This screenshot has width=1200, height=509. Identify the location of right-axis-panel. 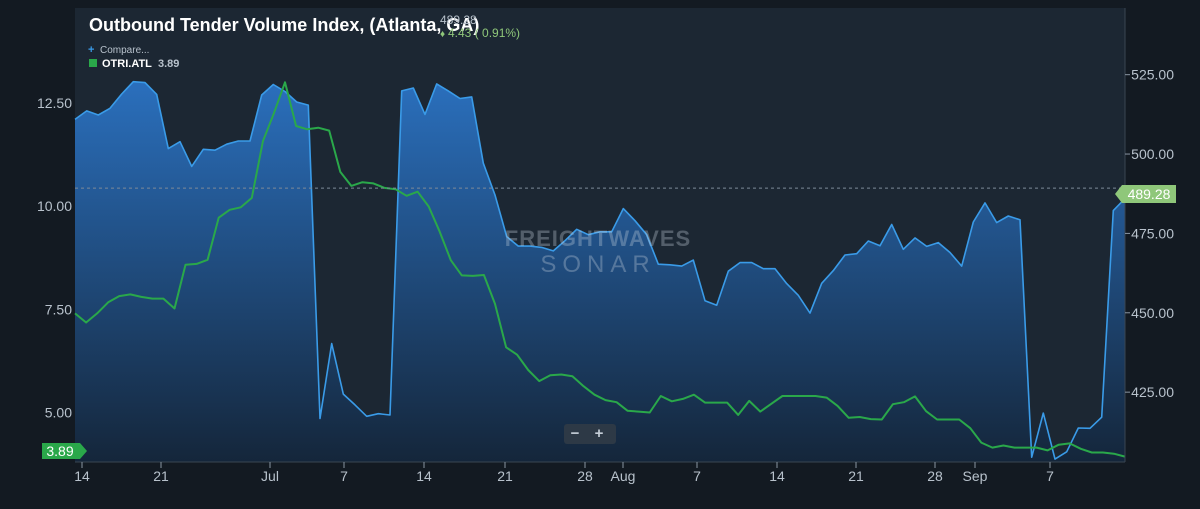
(1162, 231).